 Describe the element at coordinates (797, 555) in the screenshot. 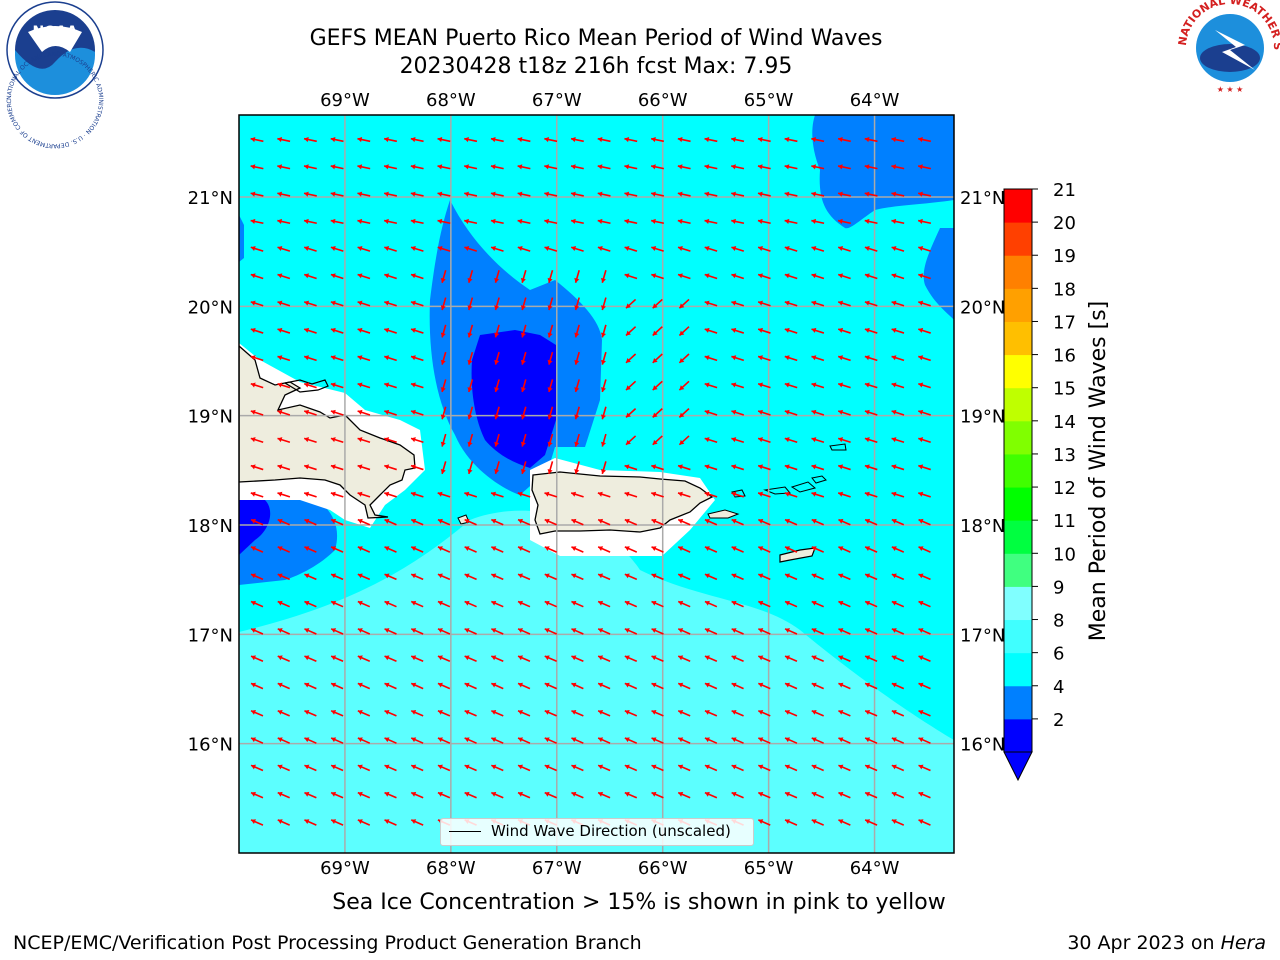

I see `land-st-croix` at that location.